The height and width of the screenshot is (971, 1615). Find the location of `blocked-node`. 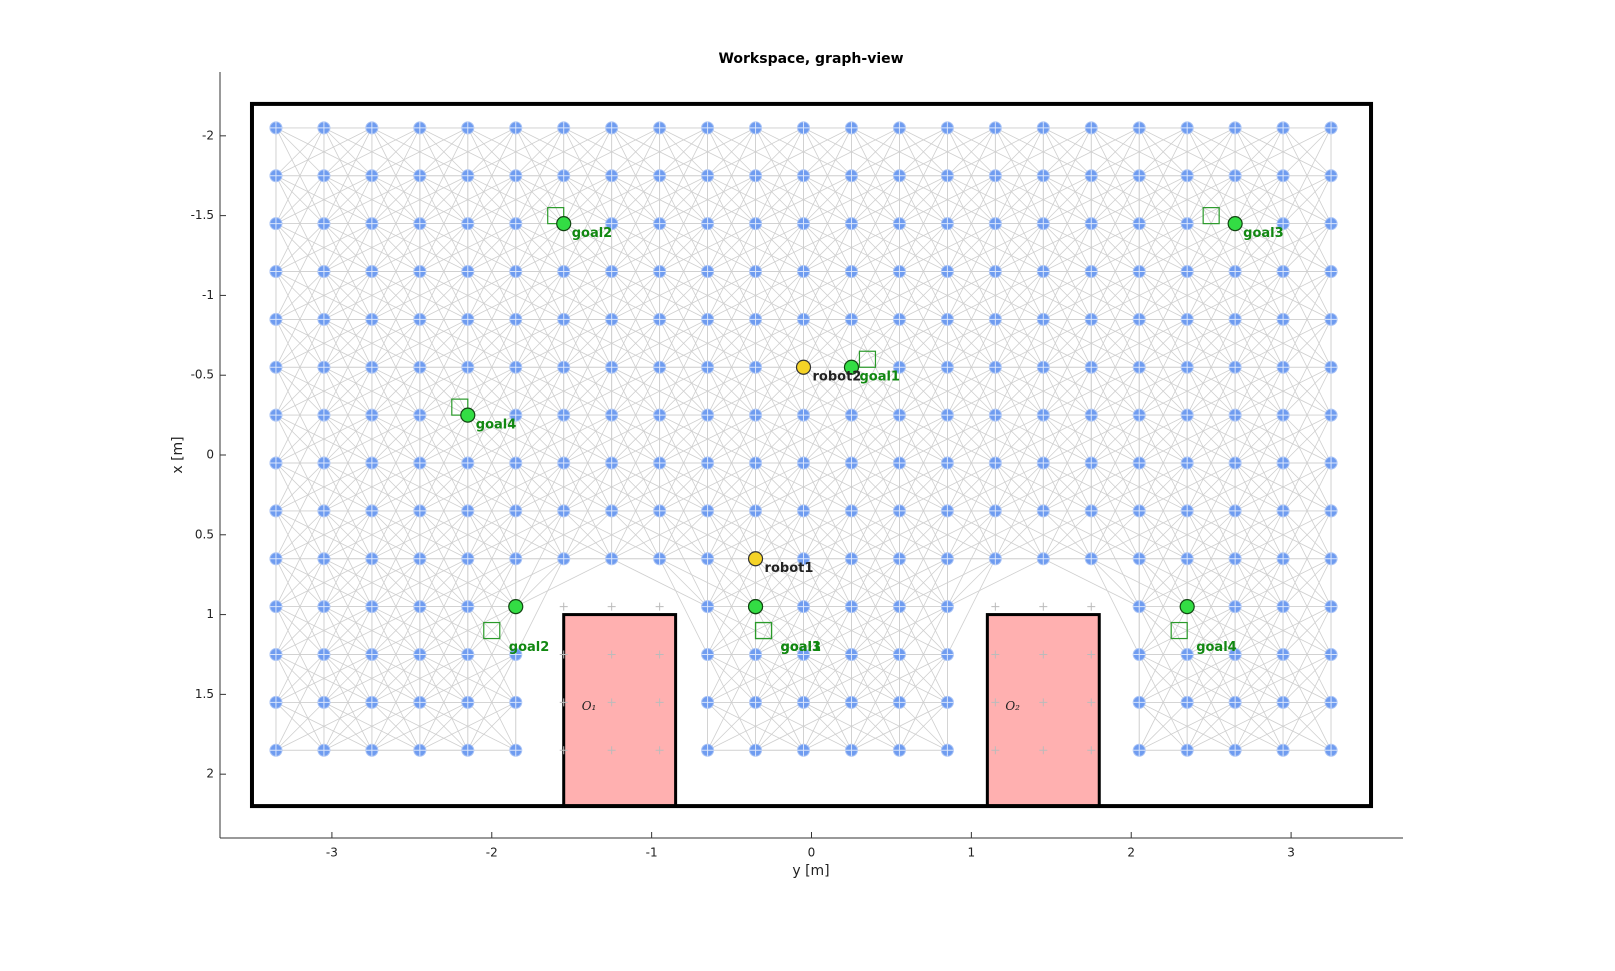

blocked-node is located at coordinates (563, 606).